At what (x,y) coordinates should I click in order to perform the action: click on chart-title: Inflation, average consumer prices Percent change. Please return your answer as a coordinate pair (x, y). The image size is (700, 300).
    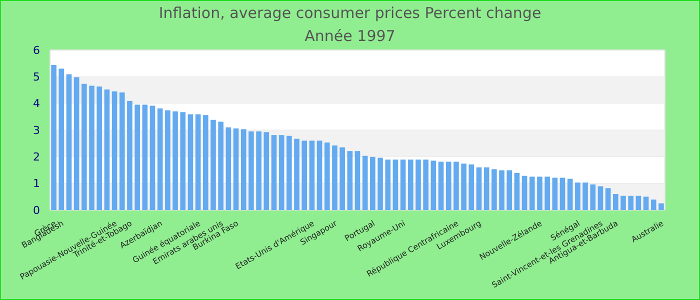
    Looking at the image, I should click on (350, 13).